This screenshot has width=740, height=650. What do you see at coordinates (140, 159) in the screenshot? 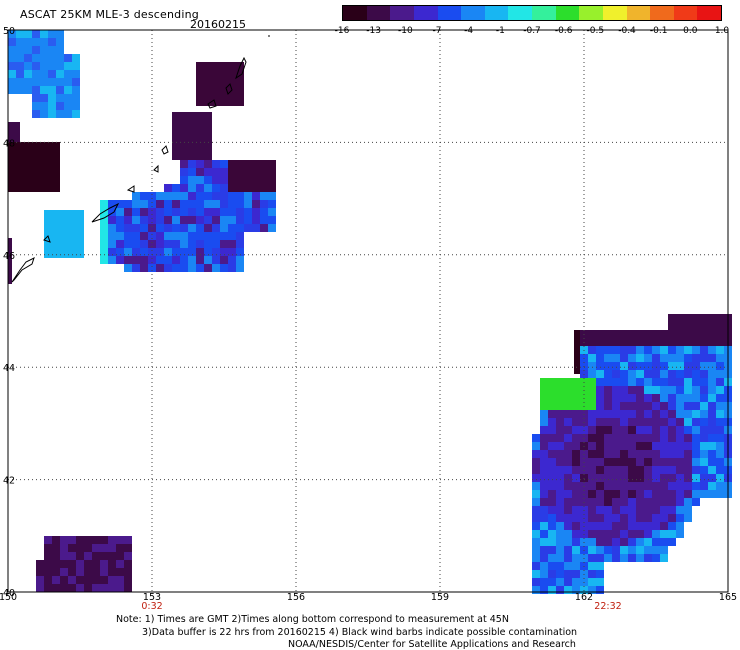
I see `coastline-layer` at bounding box center [140, 159].